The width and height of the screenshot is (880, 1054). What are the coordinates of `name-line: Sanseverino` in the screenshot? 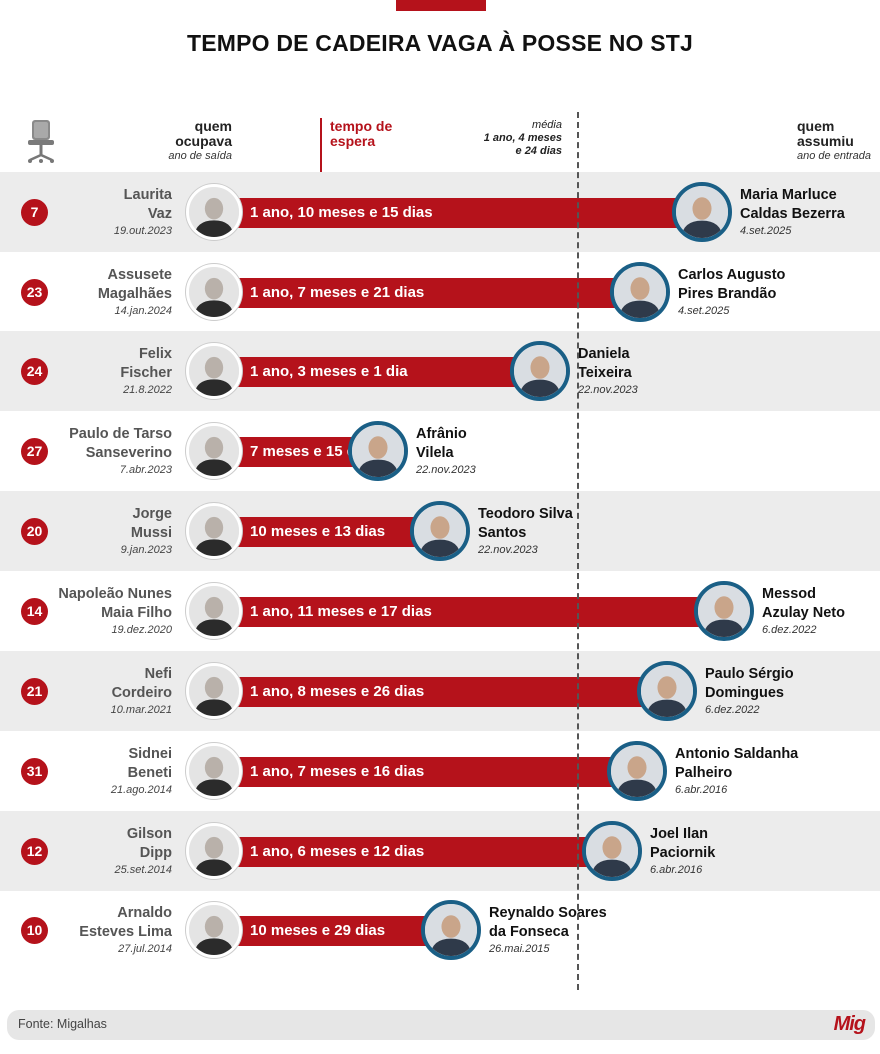 It's located at (128, 453).